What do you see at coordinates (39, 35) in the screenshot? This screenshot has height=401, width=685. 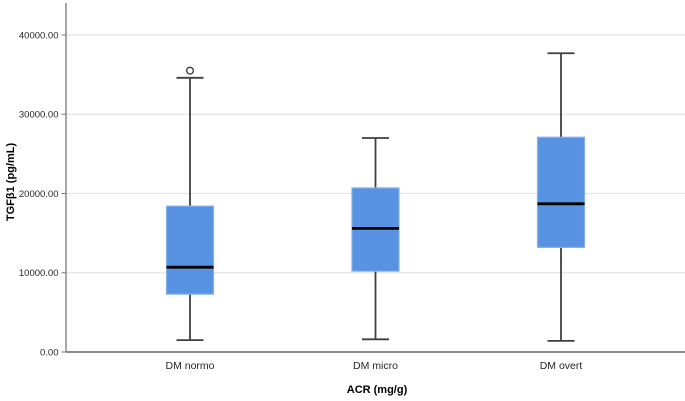 I see `y-tick-label: 40000.00` at bounding box center [39, 35].